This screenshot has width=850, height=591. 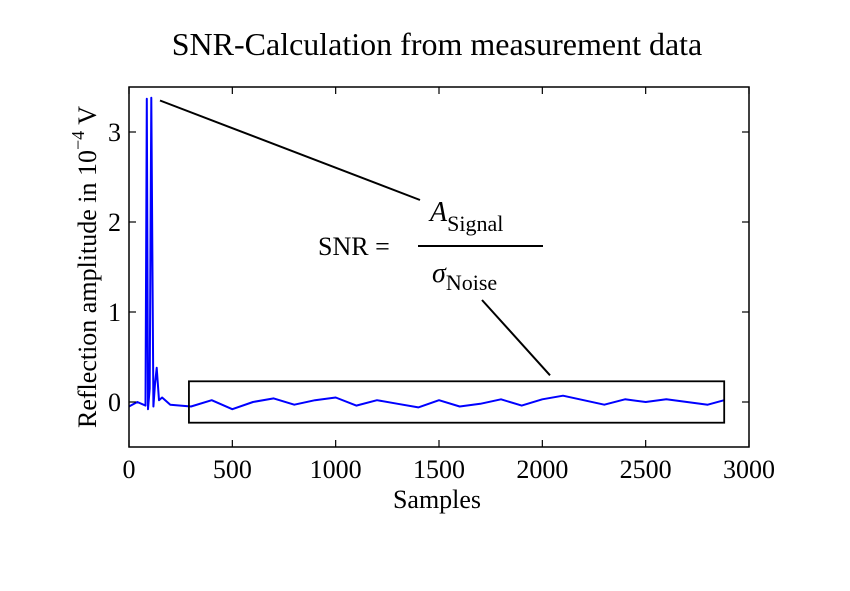 I want to click on x-tick-label: 1000, so click(x=336, y=469).